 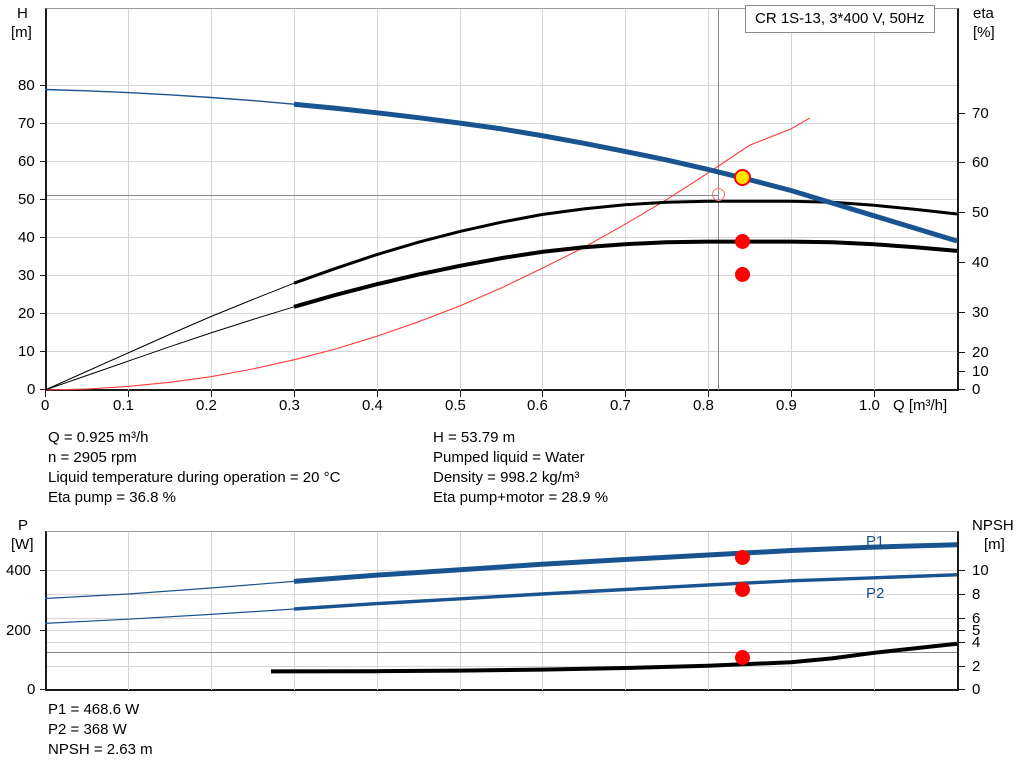 I want to click on npsh-tick-label-10: 10, so click(x=980, y=570).